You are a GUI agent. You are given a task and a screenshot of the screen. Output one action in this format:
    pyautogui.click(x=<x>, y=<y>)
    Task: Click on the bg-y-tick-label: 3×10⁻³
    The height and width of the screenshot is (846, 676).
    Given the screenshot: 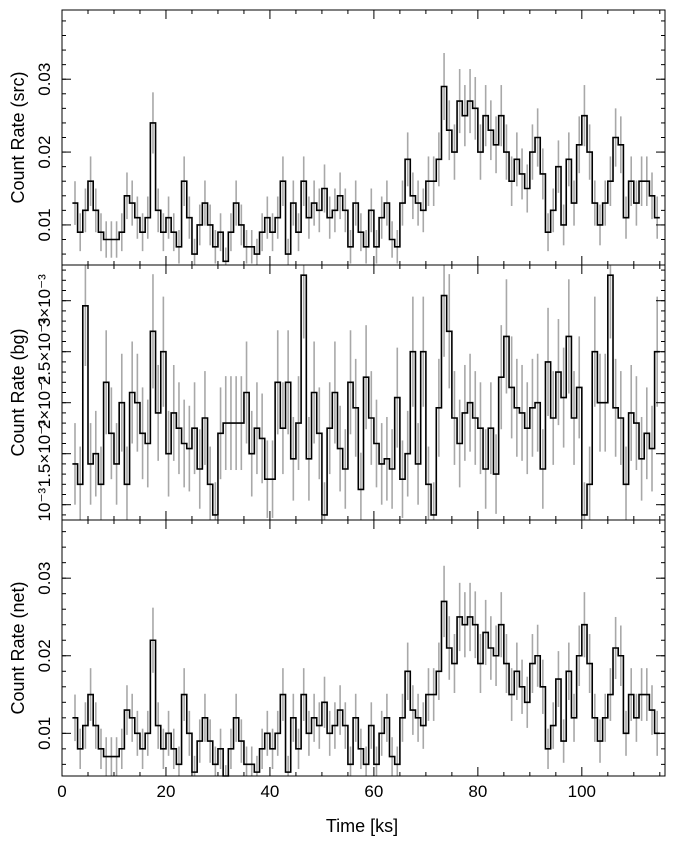 What is the action you would take?
    pyautogui.click(x=44, y=300)
    